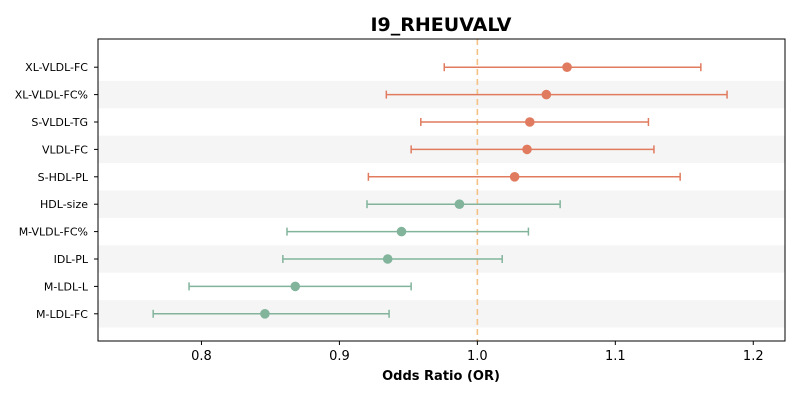  What do you see at coordinates (440, 25) in the screenshot?
I see `chart-title: I9_RHEUVALV` at bounding box center [440, 25].